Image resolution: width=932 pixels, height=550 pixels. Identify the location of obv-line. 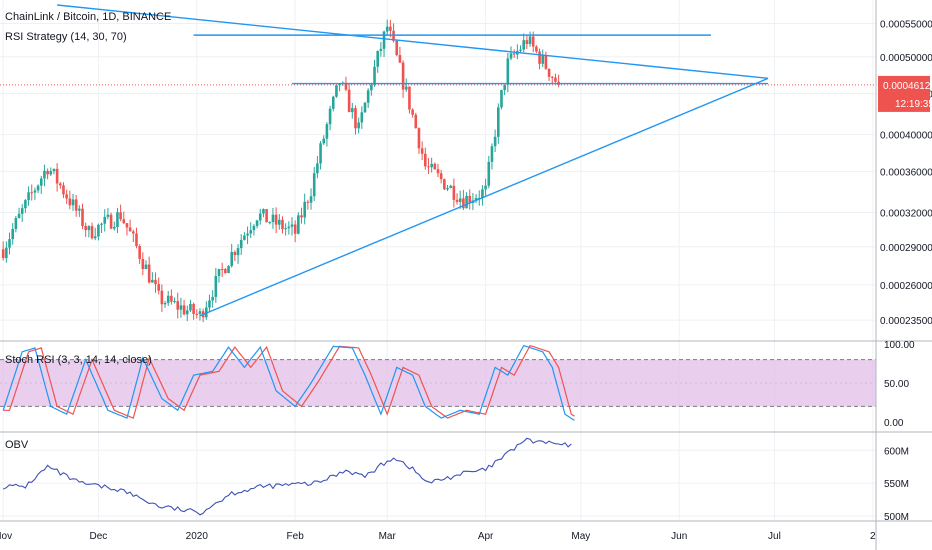
(287, 476).